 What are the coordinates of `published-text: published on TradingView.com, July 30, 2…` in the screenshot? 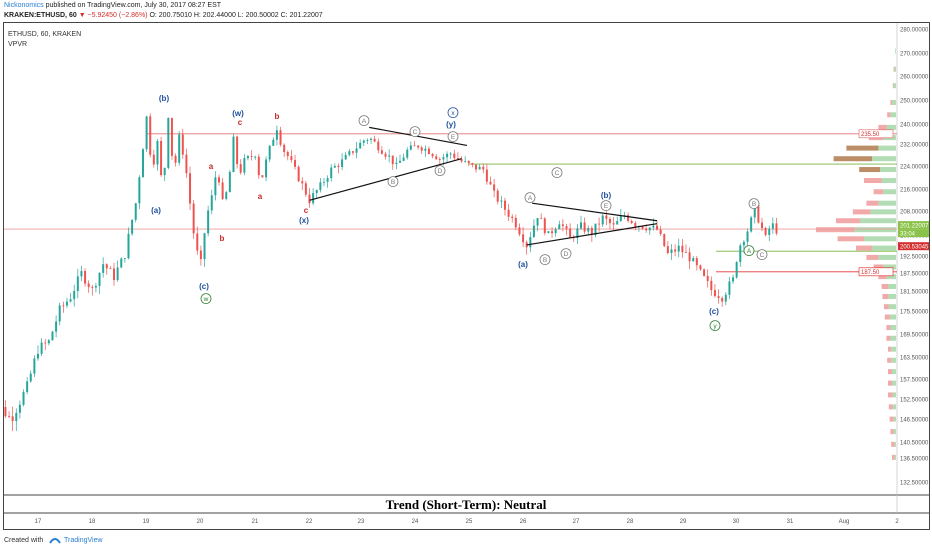 It's located at (133, 5).